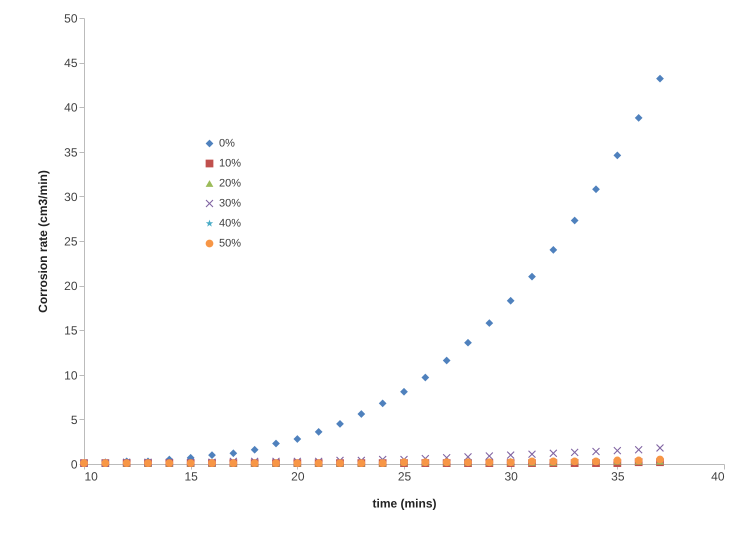 Image resolution: width=736 pixels, height=542 pixels. Describe the element at coordinates (230, 184) in the screenshot. I see `legend-label: 20%` at that location.